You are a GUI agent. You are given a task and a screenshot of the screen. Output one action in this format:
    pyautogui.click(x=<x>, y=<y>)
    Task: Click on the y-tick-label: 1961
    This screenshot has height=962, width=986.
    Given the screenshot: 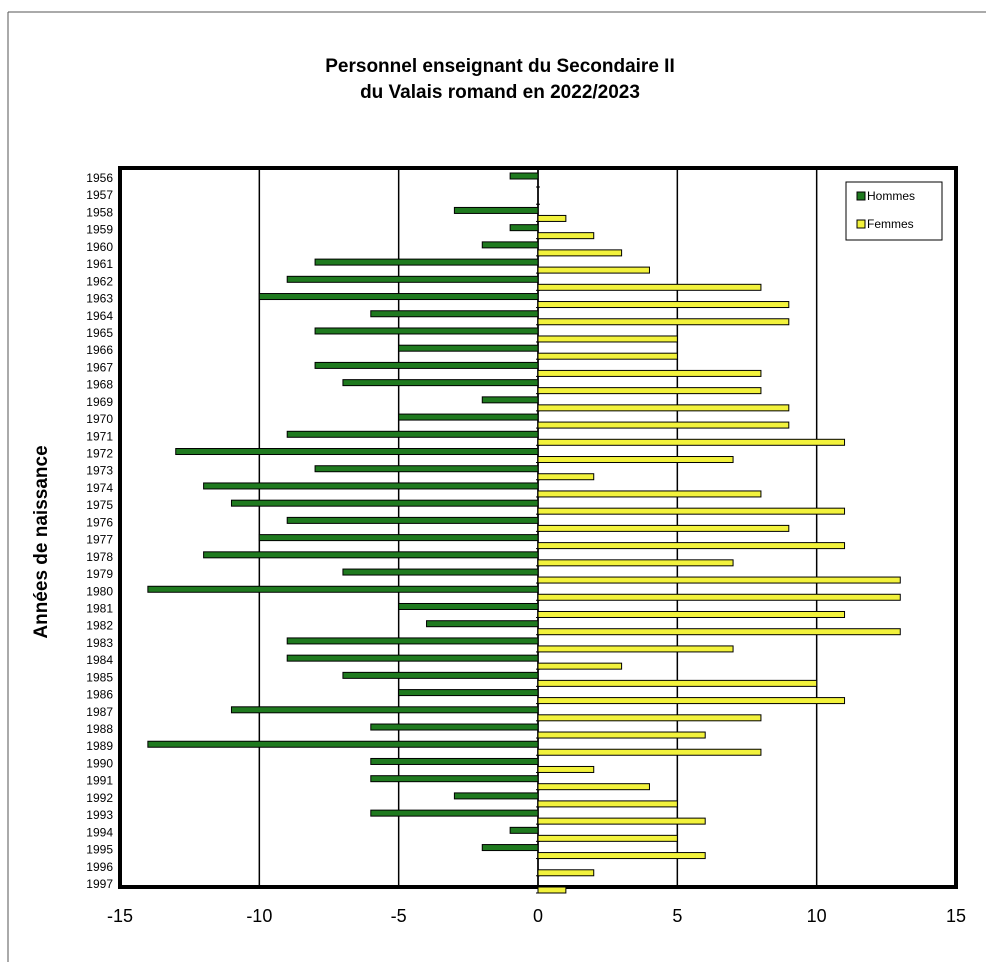 What is the action you would take?
    pyautogui.click(x=99, y=264)
    